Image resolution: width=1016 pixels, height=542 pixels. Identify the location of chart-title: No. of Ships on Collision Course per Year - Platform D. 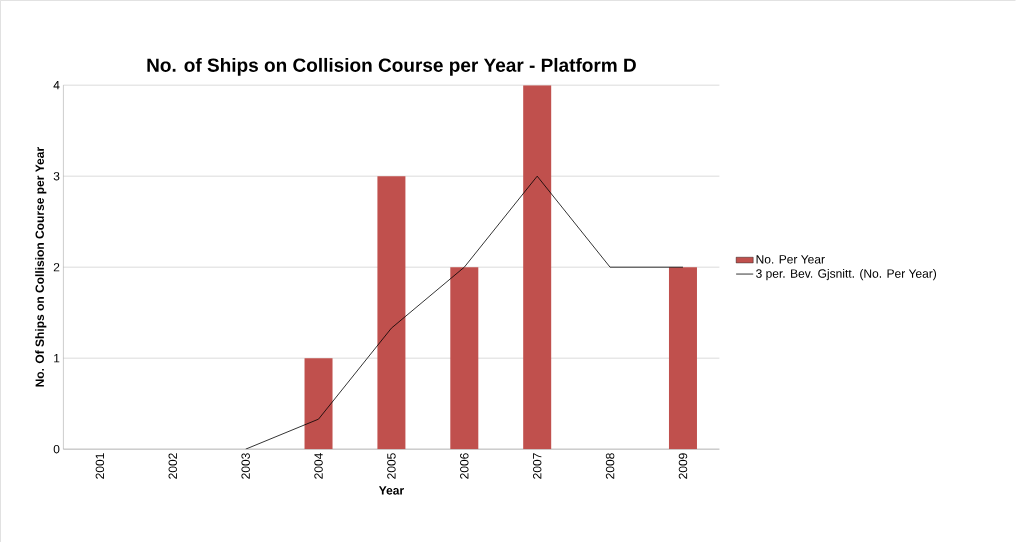
(391, 66).